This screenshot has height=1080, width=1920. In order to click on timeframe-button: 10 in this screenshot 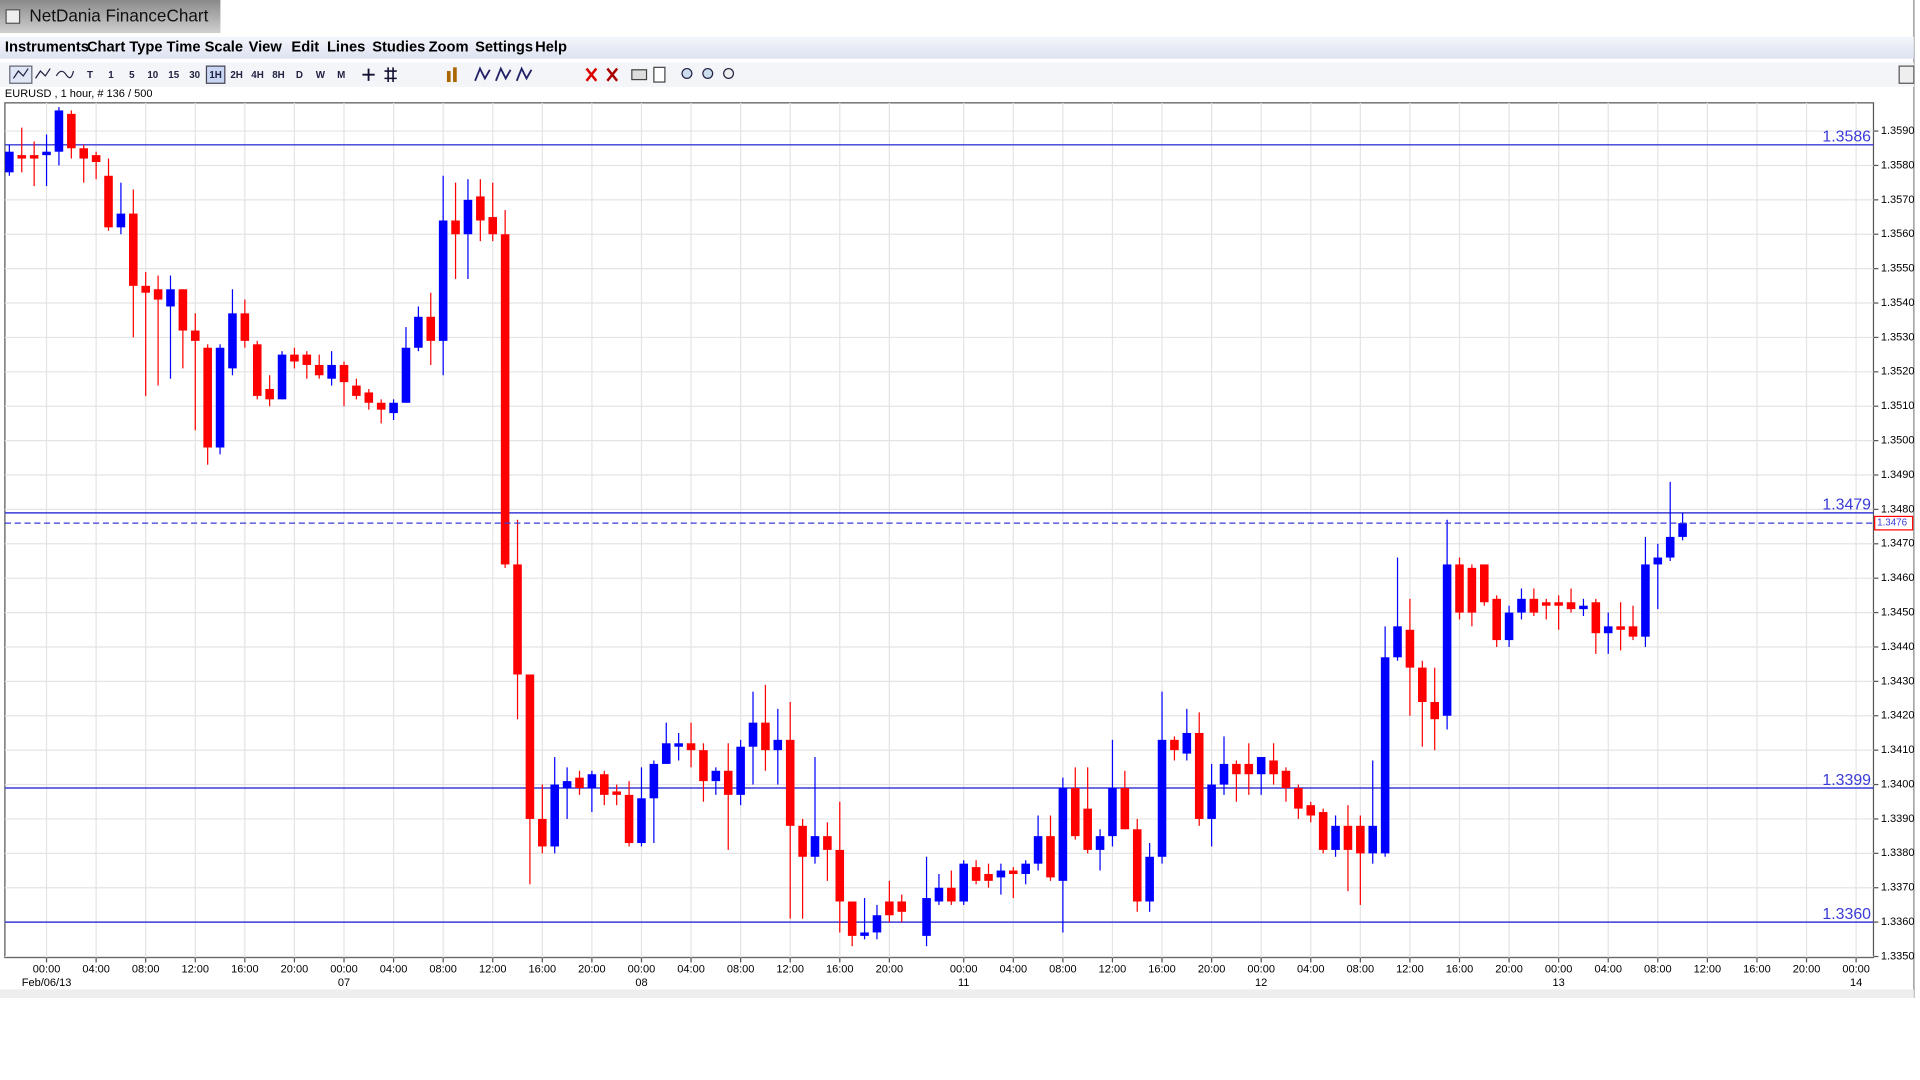, I will do `click(152, 75)`.